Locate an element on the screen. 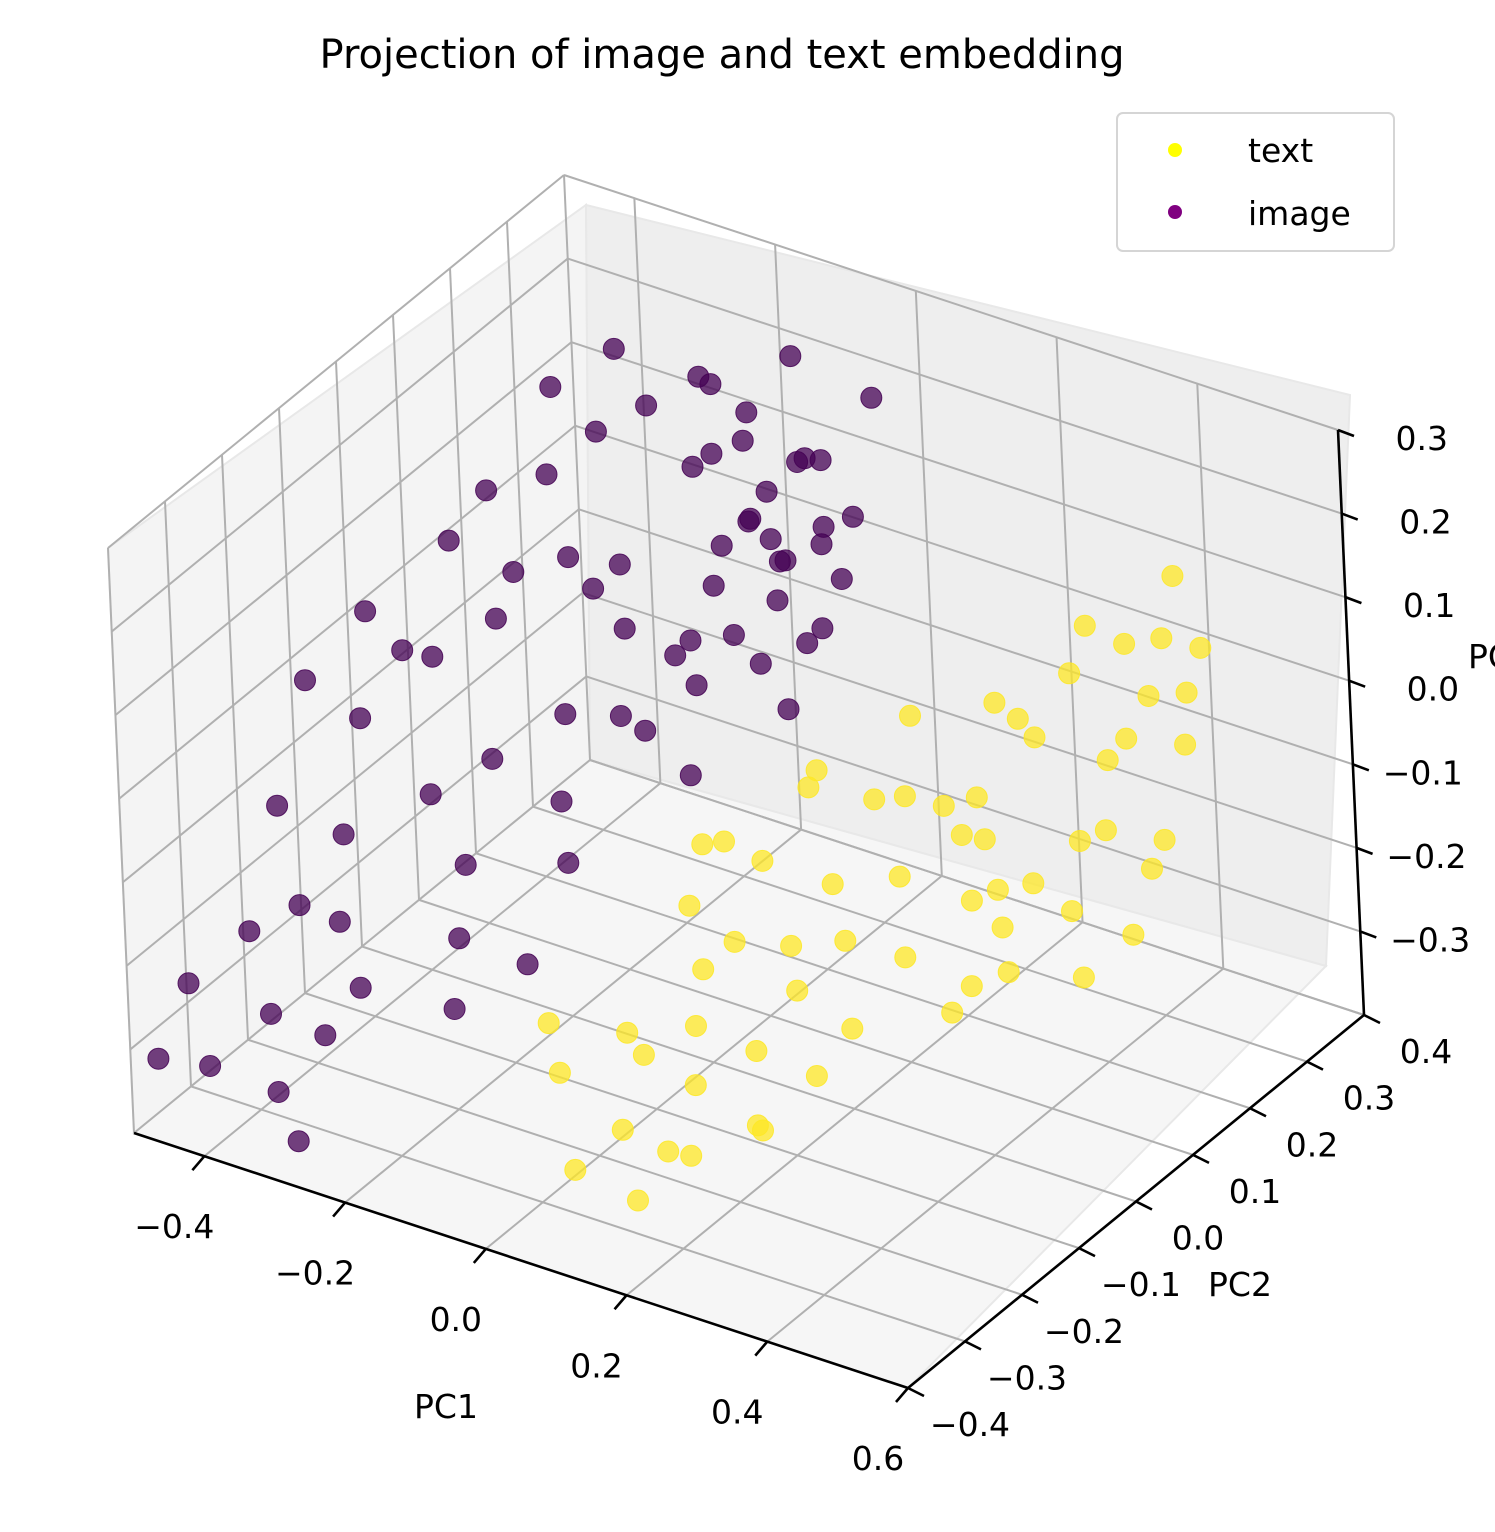  legend-marker-text is located at coordinates (1175, 150).